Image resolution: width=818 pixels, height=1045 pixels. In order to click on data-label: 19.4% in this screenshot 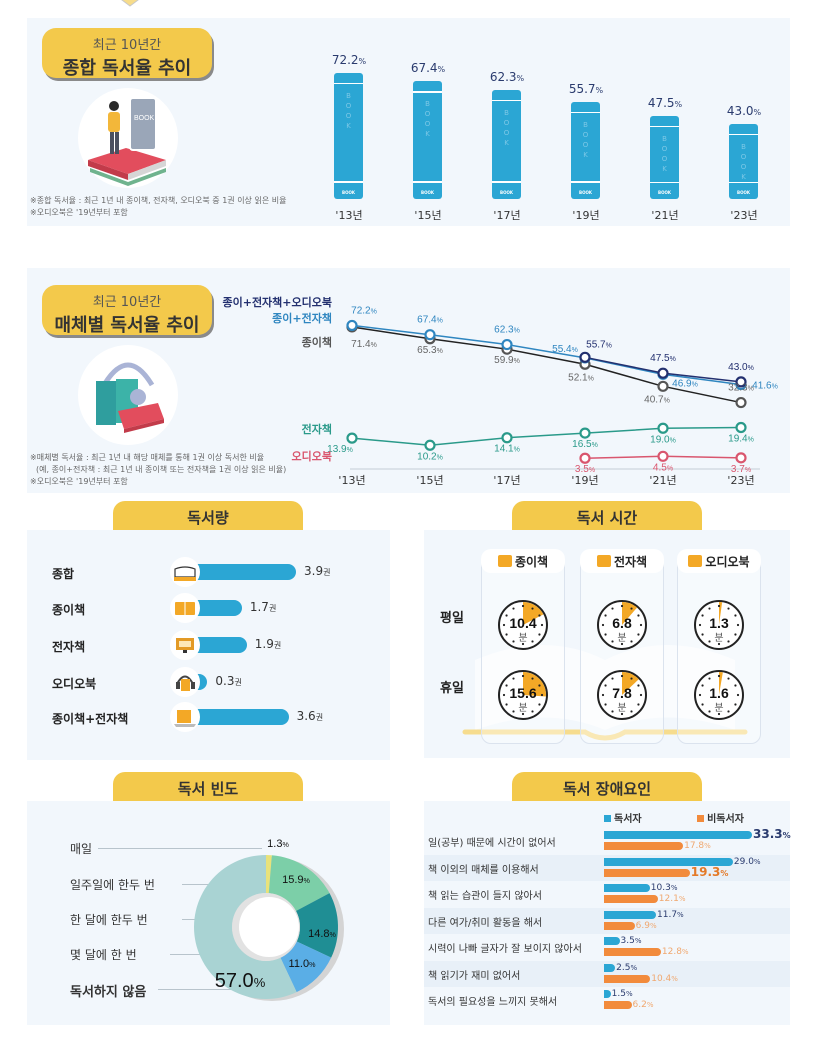, I will do `click(741, 438)`.